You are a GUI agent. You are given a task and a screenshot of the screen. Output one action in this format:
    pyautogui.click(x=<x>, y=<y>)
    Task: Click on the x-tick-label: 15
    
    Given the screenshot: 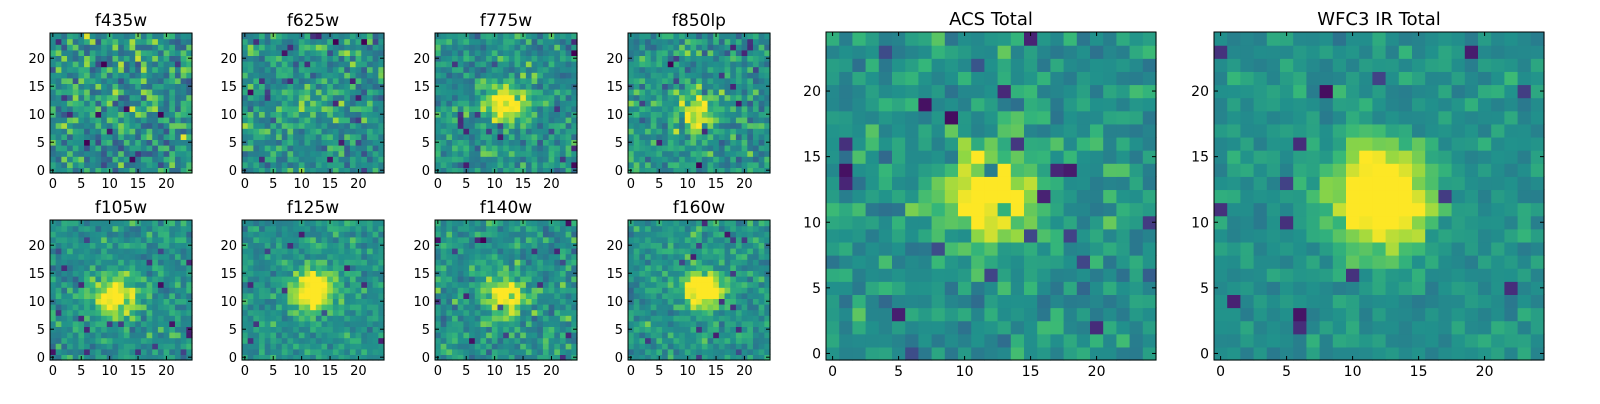 What is the action you would take?
    pyautogui.click(x=716, y=184)
    